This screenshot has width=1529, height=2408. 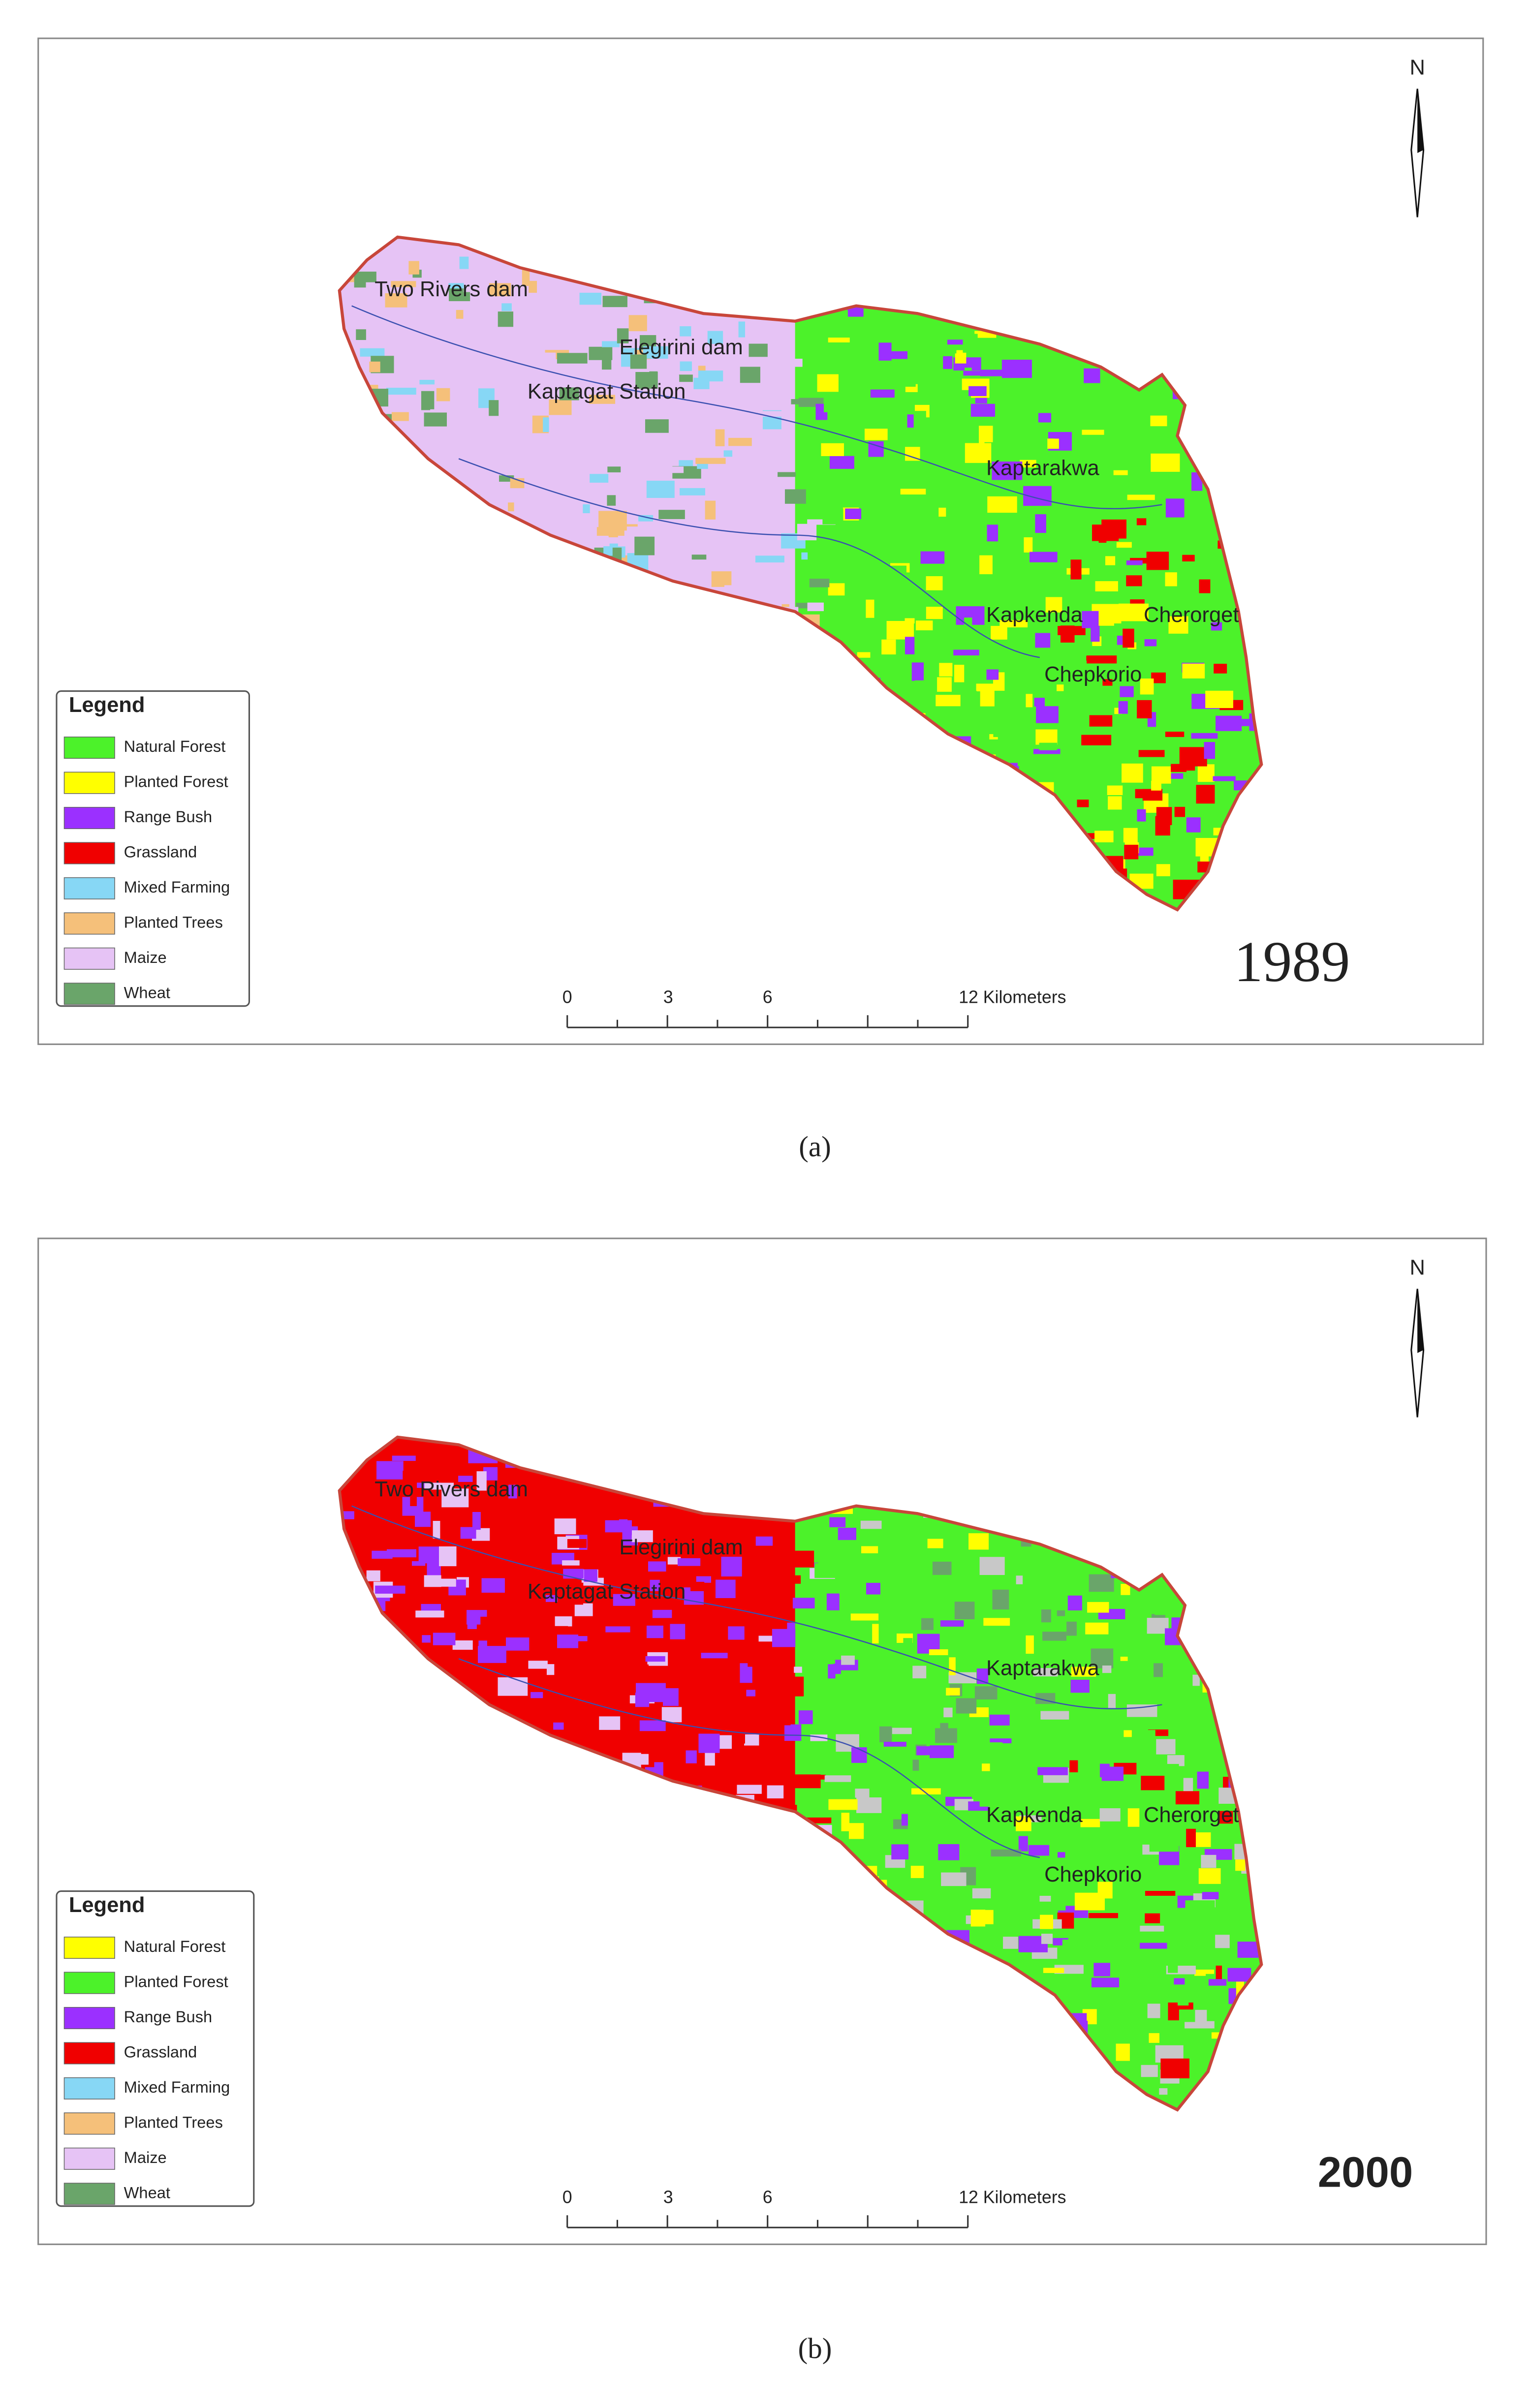 What do you see at coordinates (89, 923) in the screenshot?
I see `legend-swatch` at bounding box center [89, 923].